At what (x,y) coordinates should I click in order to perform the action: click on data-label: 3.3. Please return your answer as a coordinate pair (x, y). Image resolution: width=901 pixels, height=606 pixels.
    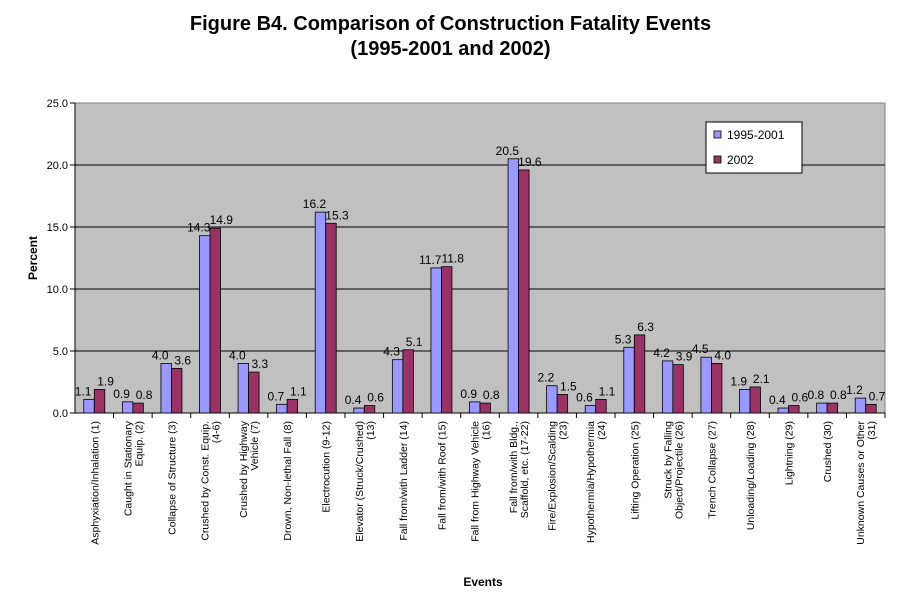
    Looking at the image, I should click on (259, 364).